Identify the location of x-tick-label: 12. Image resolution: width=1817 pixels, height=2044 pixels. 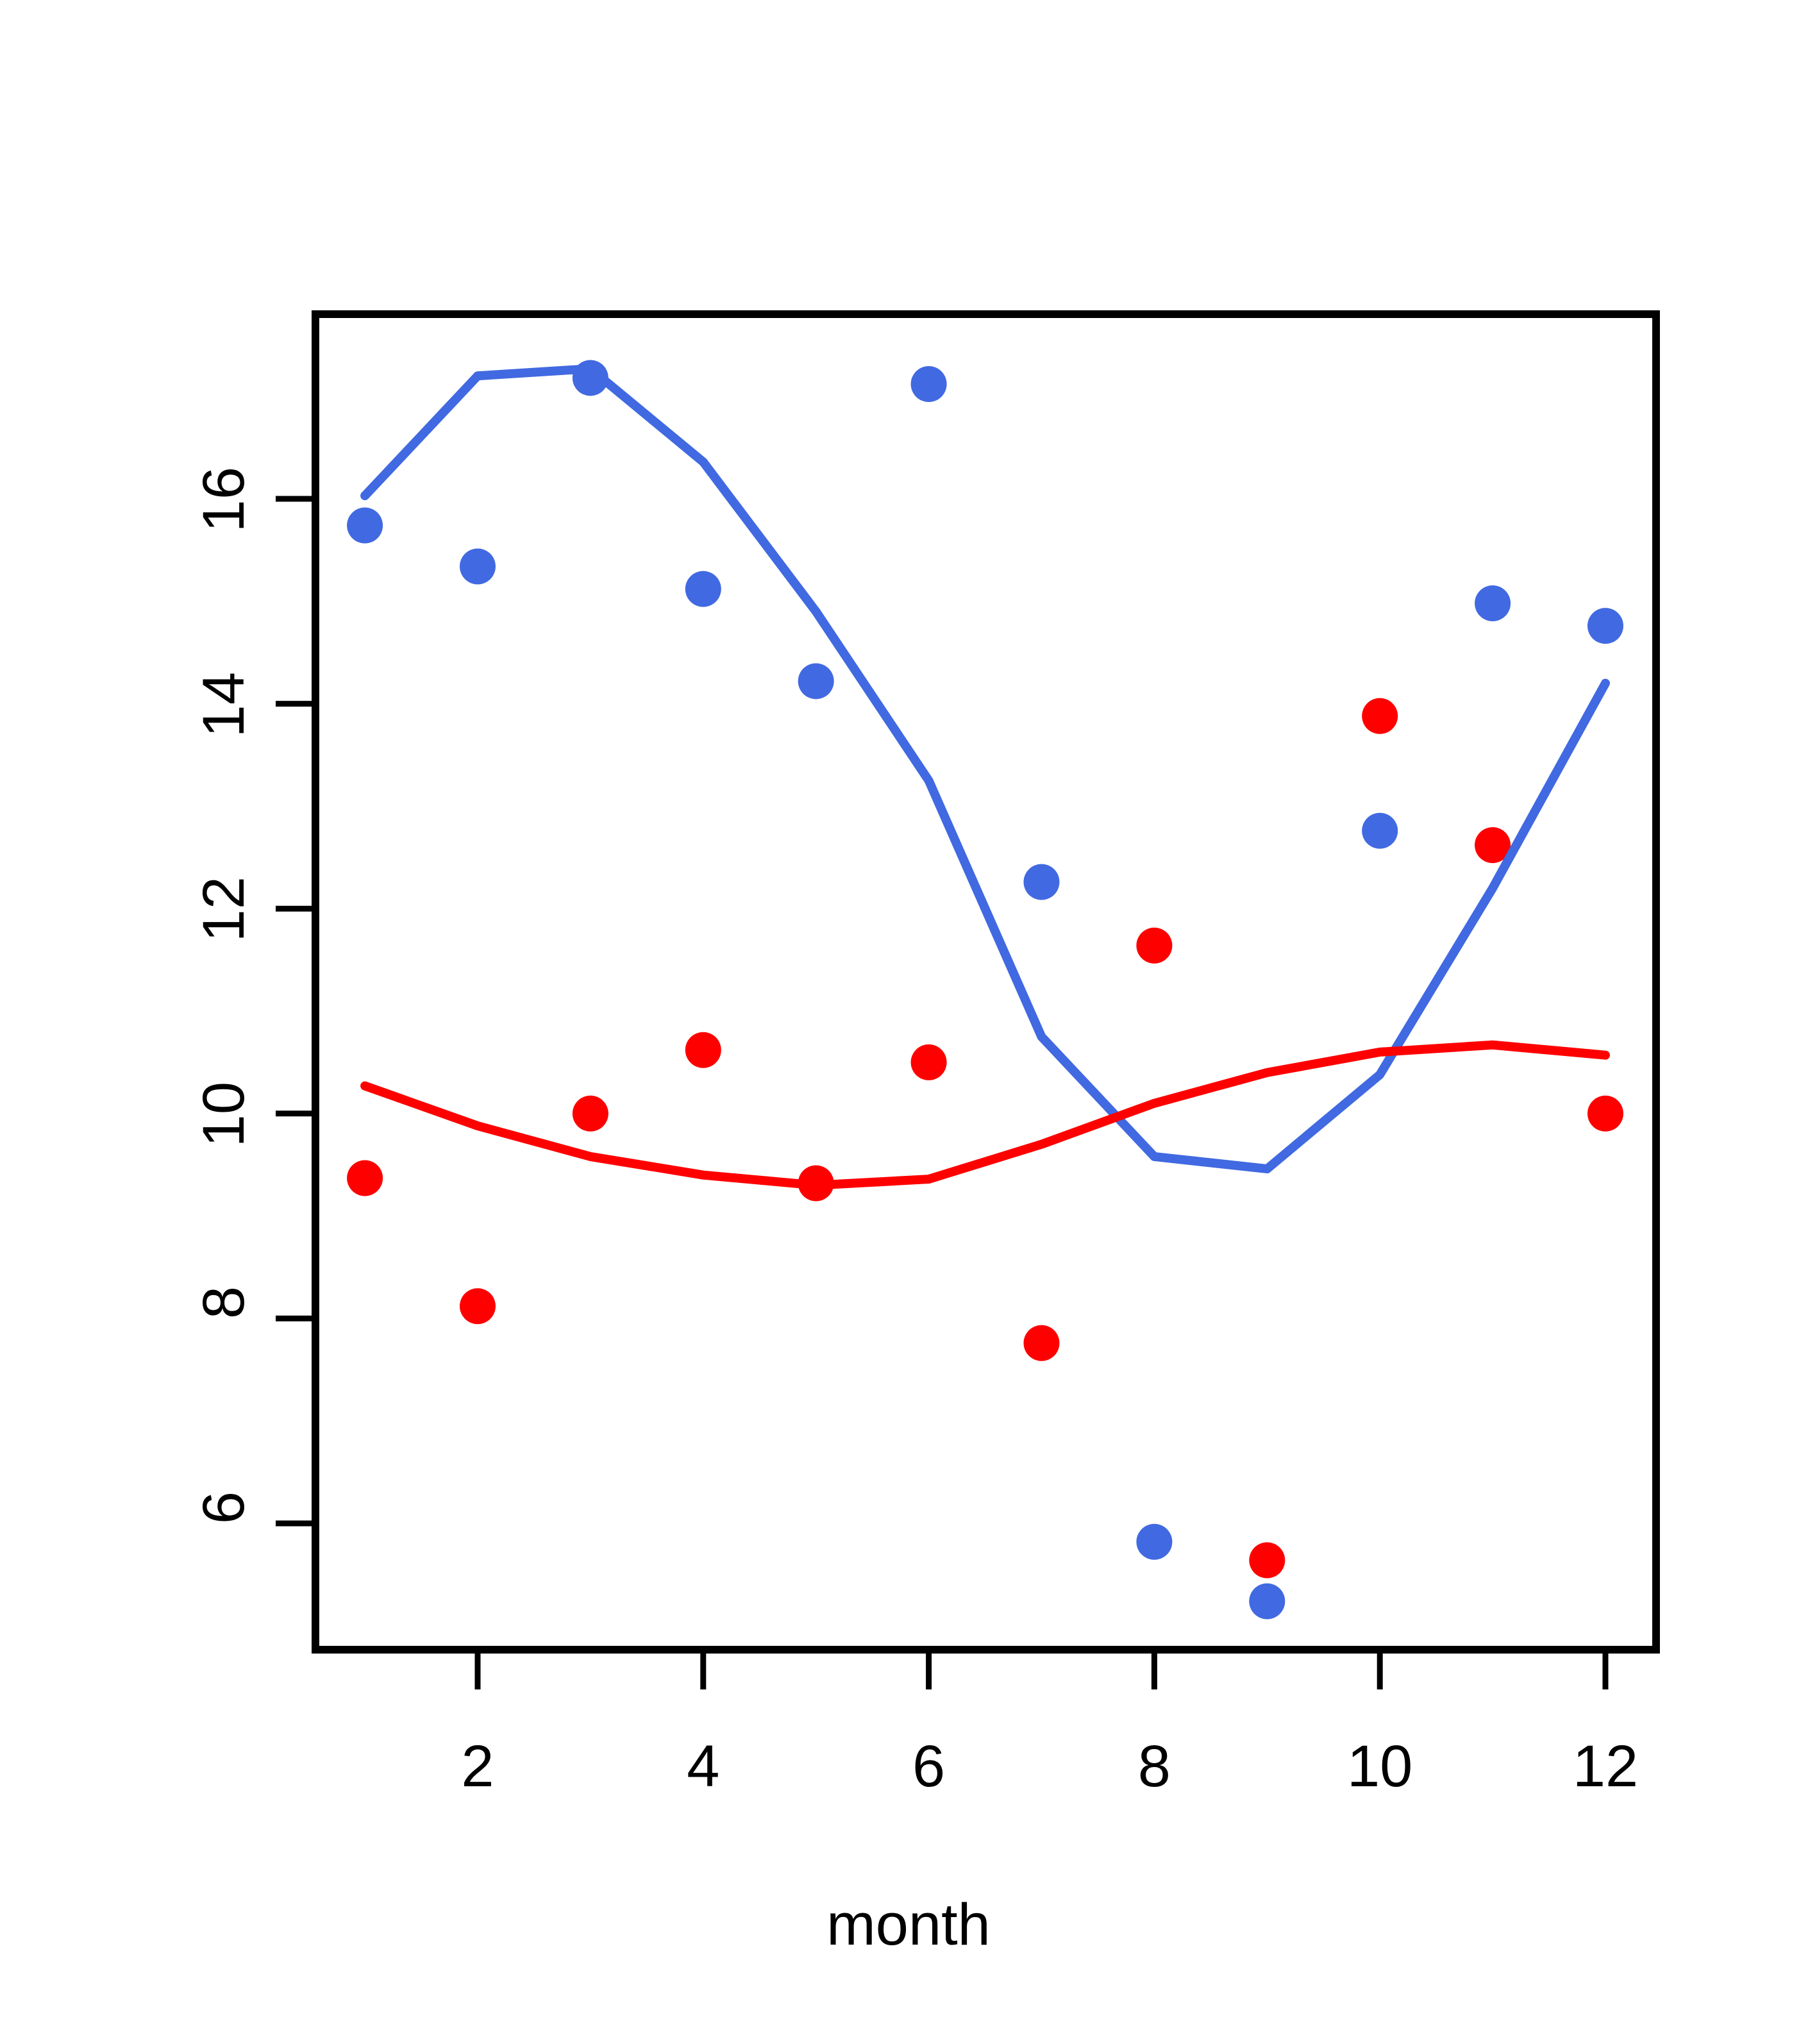
(1605, 1766).